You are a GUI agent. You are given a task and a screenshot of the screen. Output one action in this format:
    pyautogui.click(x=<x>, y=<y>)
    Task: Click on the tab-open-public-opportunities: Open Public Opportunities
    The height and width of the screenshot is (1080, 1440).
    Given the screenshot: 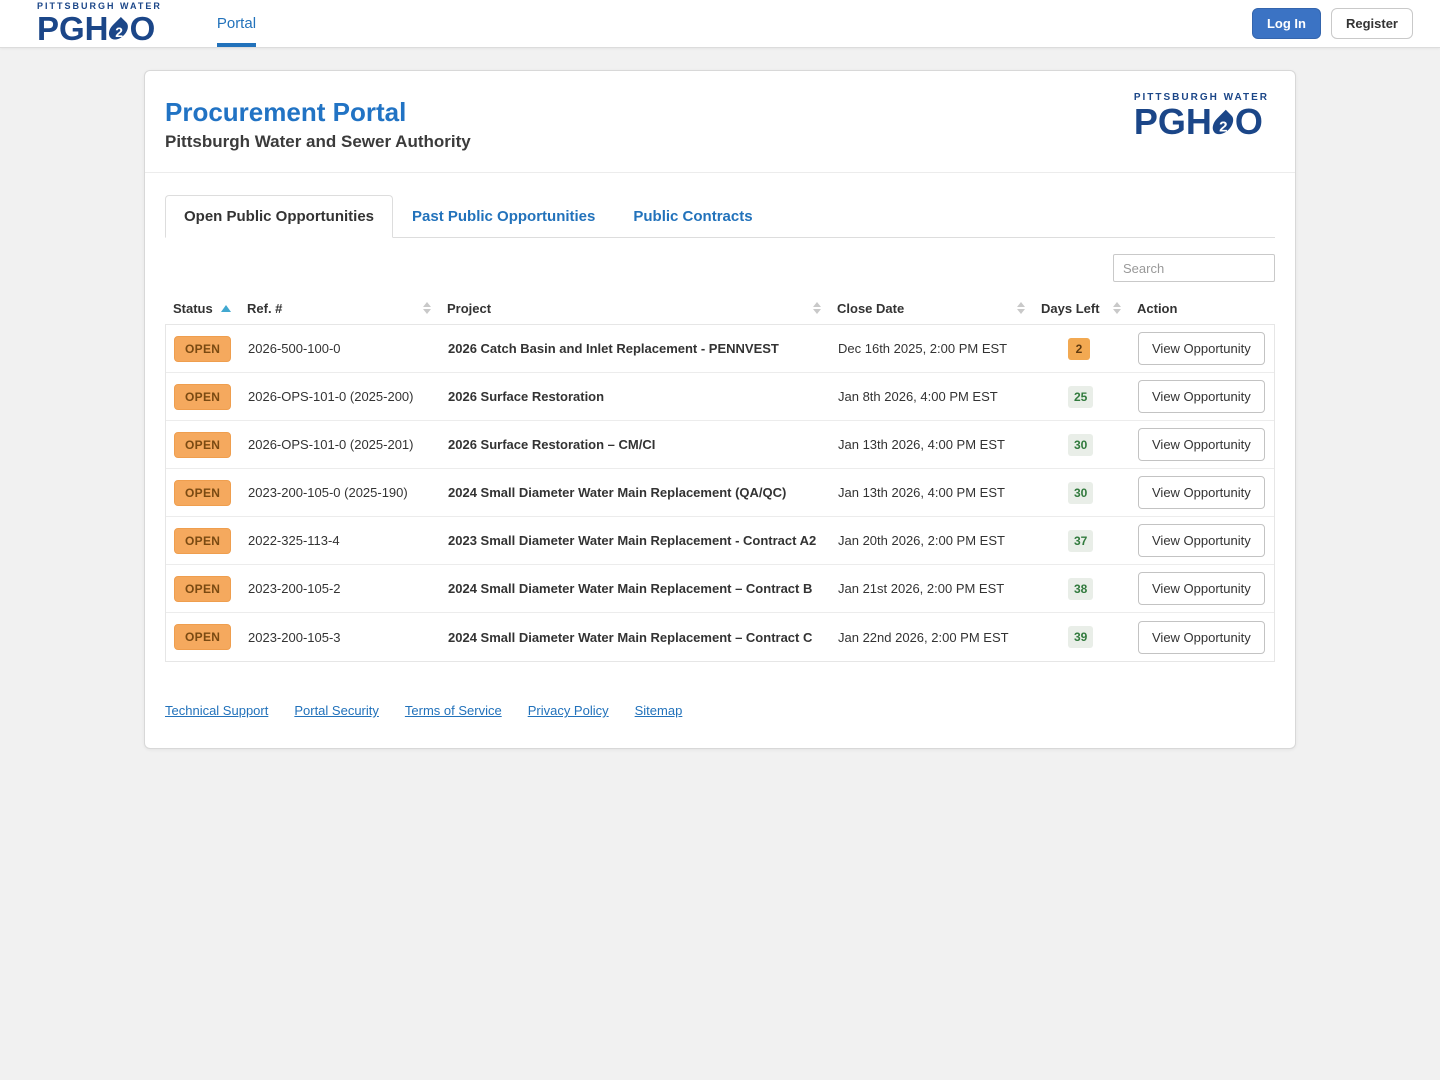 What is the action you would take?
    pyautogui.click(x=279, y=216)
    